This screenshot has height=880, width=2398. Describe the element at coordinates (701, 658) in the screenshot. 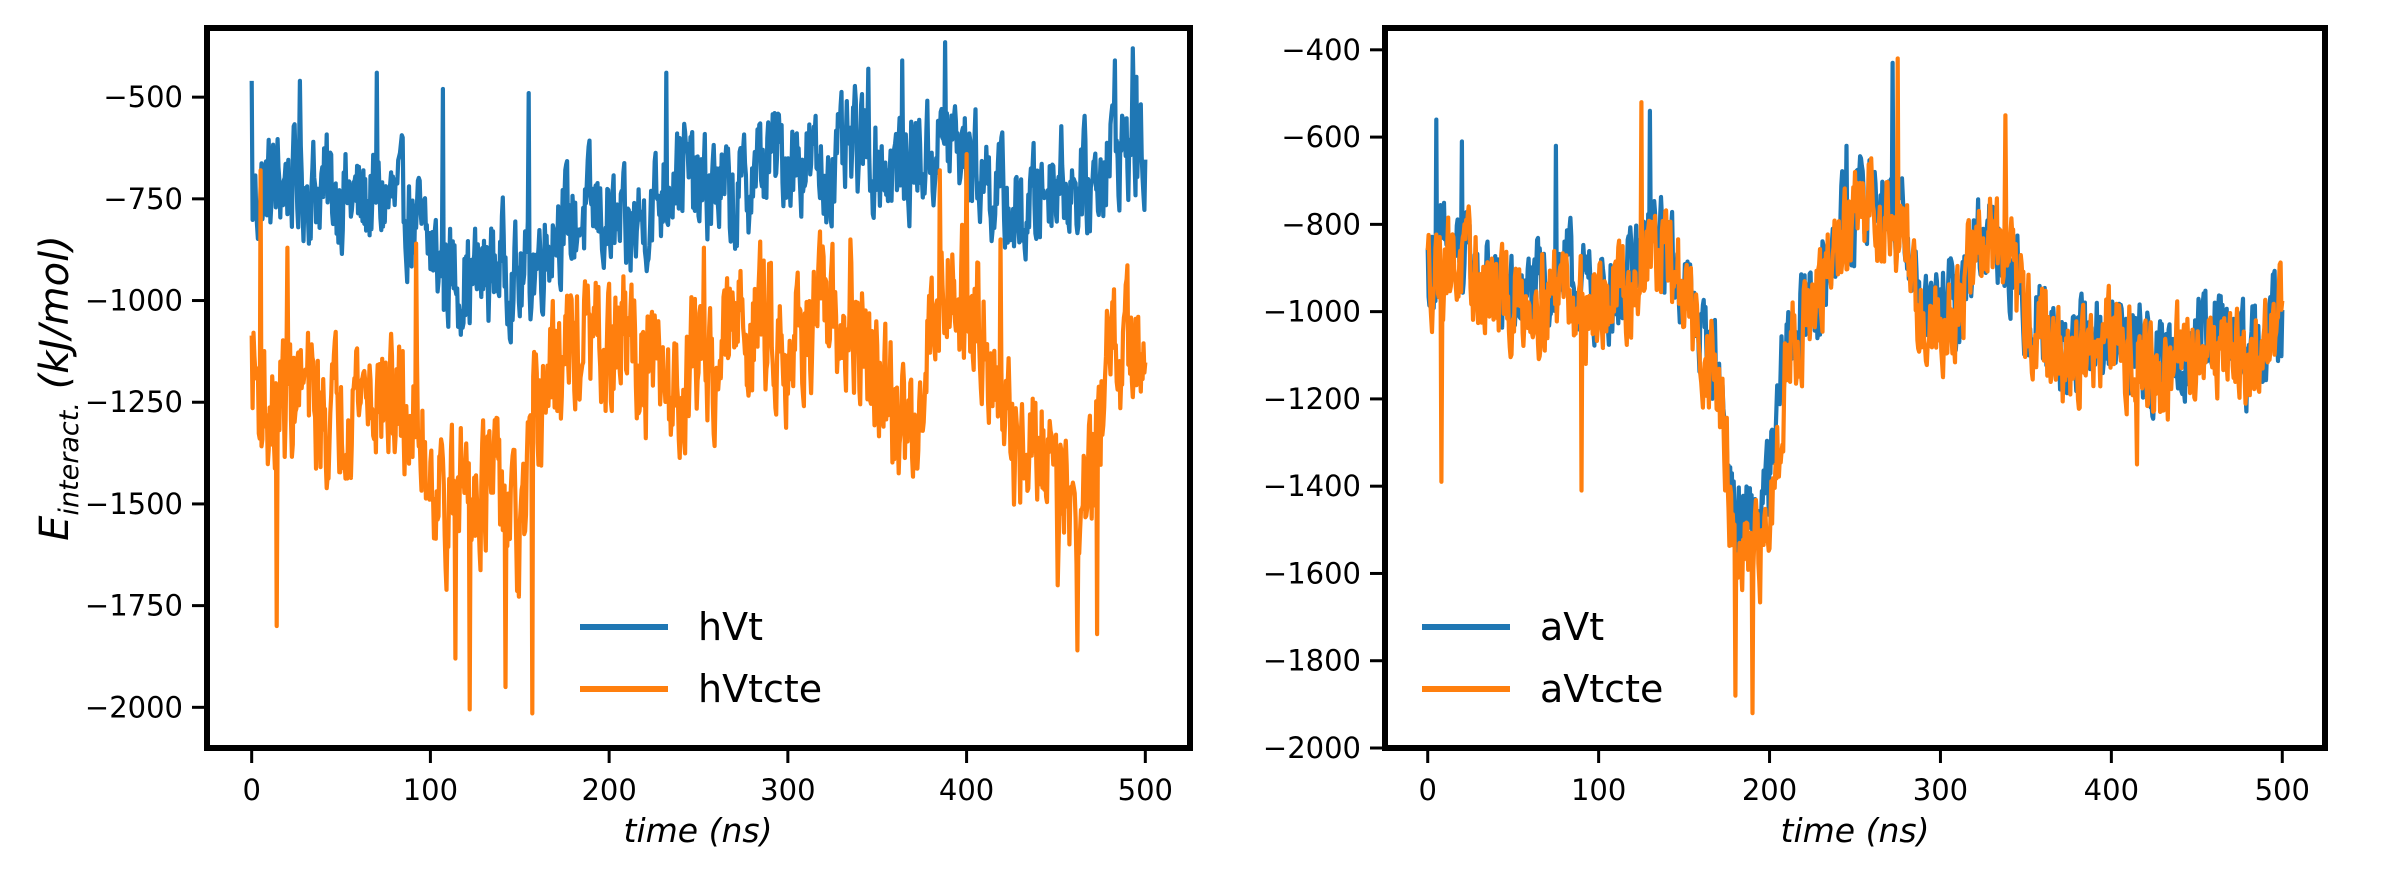

I see `left-legend: hVt hVtcte` at that location.